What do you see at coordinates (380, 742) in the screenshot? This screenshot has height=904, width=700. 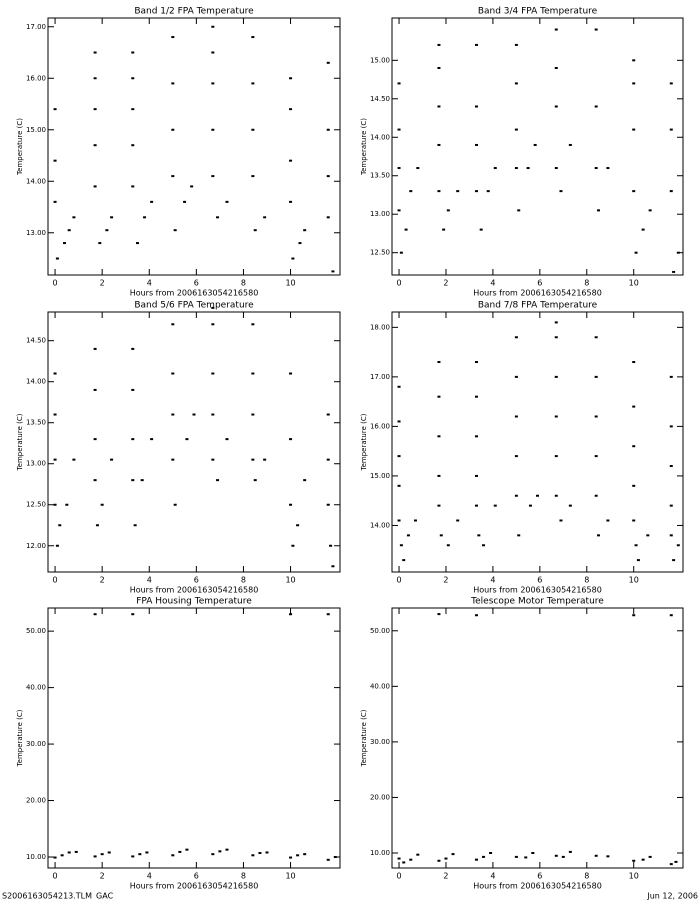 I see `y-tick-label: 30.00` at bounding box center [380, 742].